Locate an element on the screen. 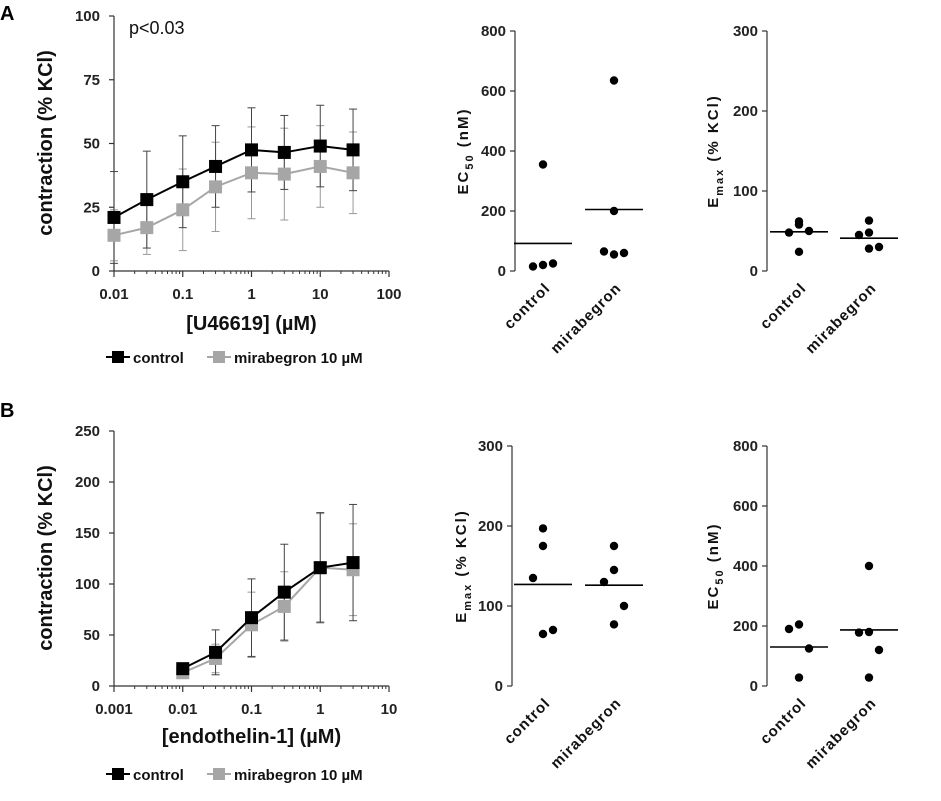  panel-letter-b: B is located at coordinates (7, 411).